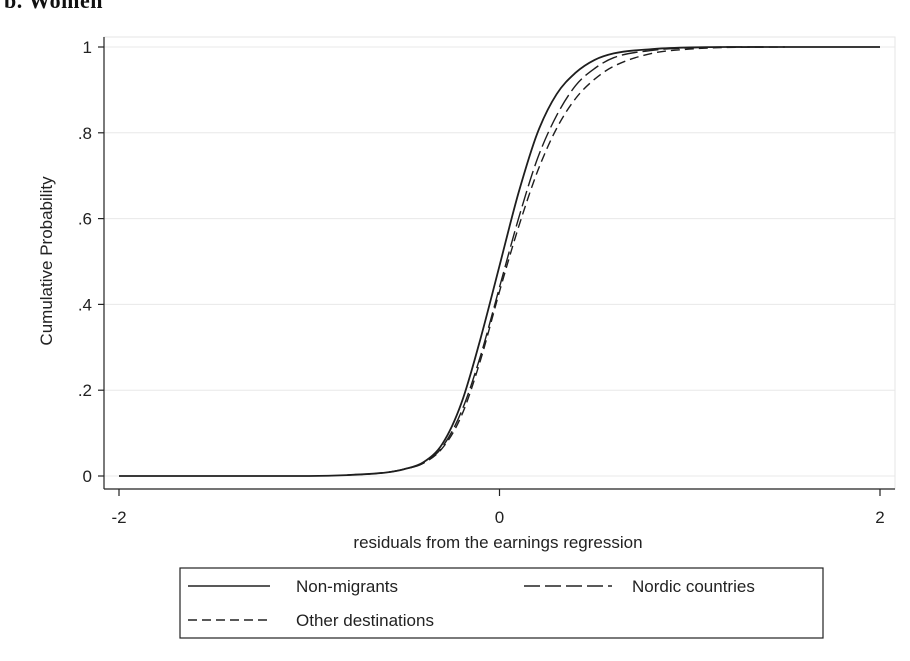 This screenshot has width=910, height=661. What do you see at coordinates (46, 261) in the screenshot?
I see `y-axis-title: Cumulative Probability` at bounding box center [46, 261].